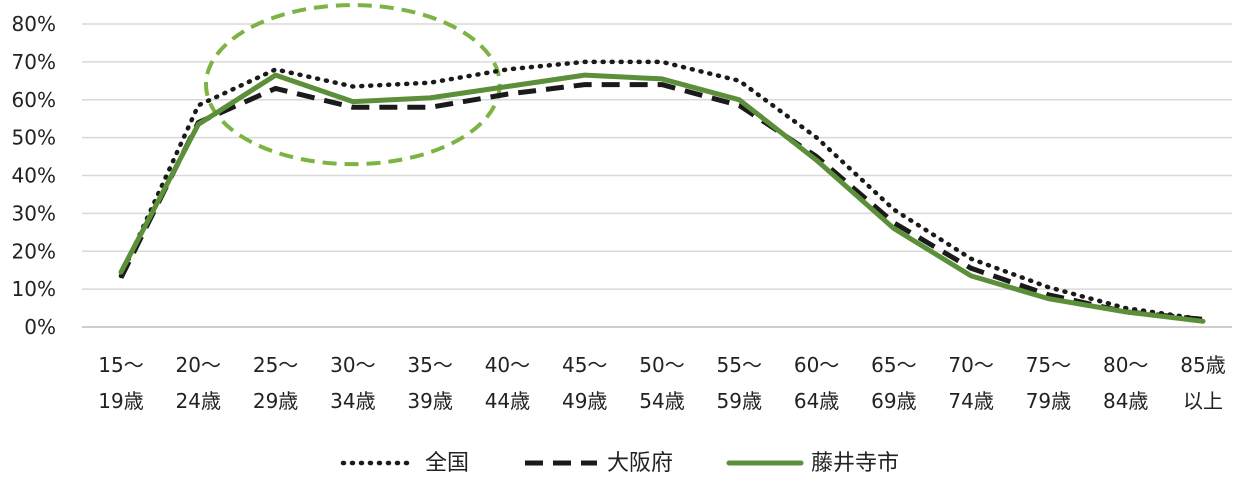 This screenshot has width=1242, height=488. Describe the element at coordinates (970, 401) in the screenshot. I see `x-tick-label: 74歳` at that location.